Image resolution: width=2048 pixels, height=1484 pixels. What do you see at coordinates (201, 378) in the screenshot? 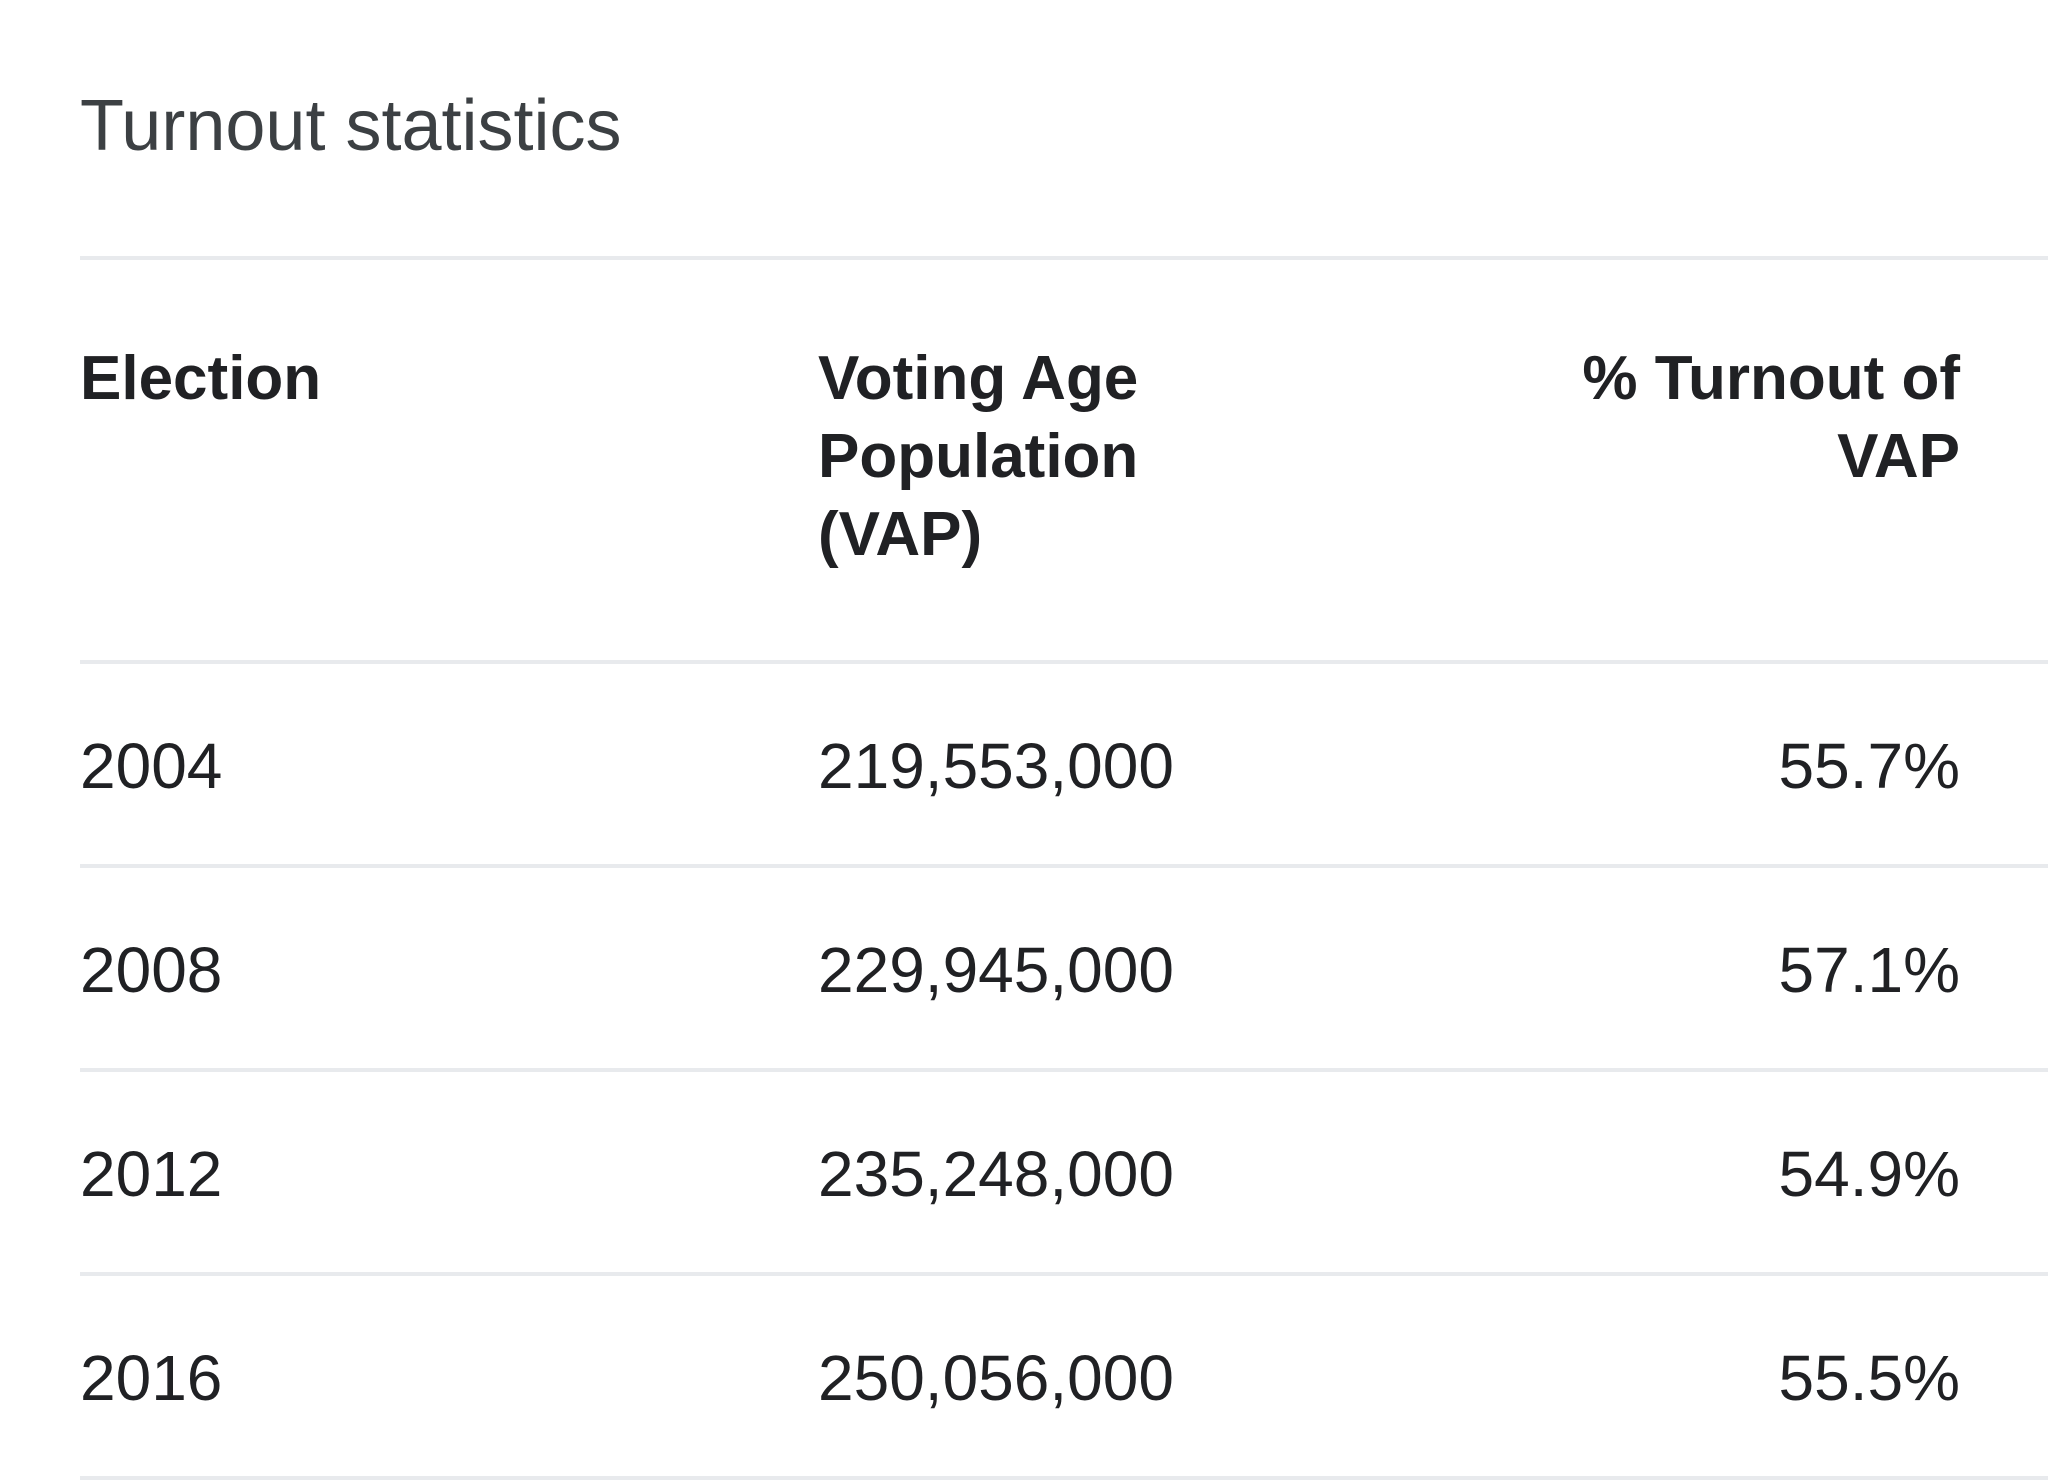
I see `column-header-election: Election` at bounding box center [201, 378].